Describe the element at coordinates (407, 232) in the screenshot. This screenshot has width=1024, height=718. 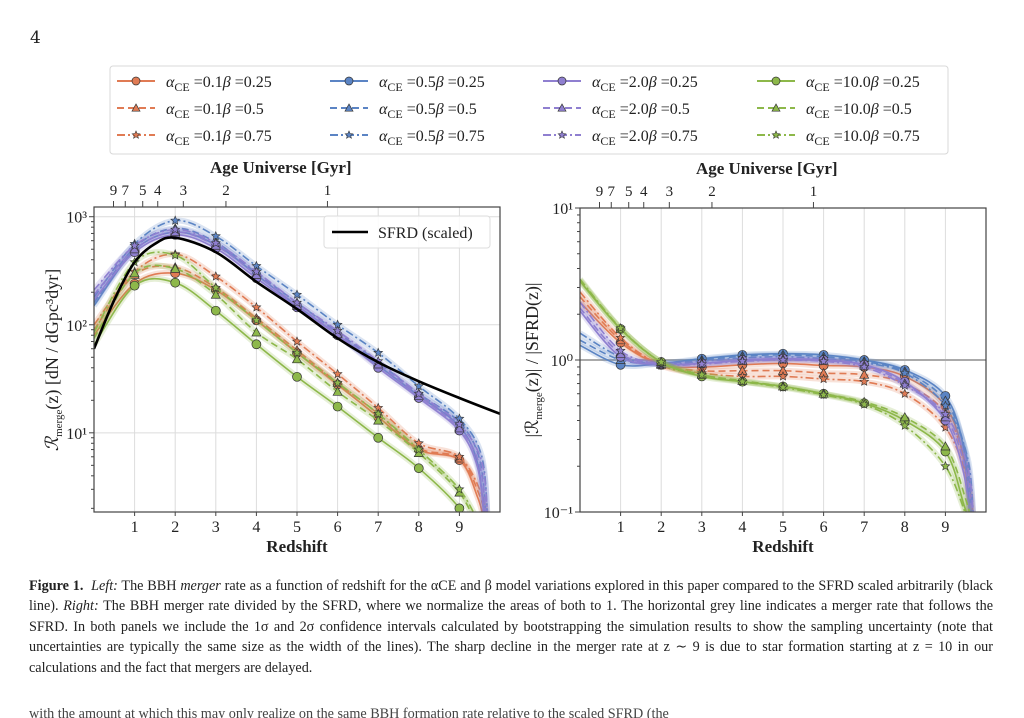
I see `sfrd-legend-box` at that location.